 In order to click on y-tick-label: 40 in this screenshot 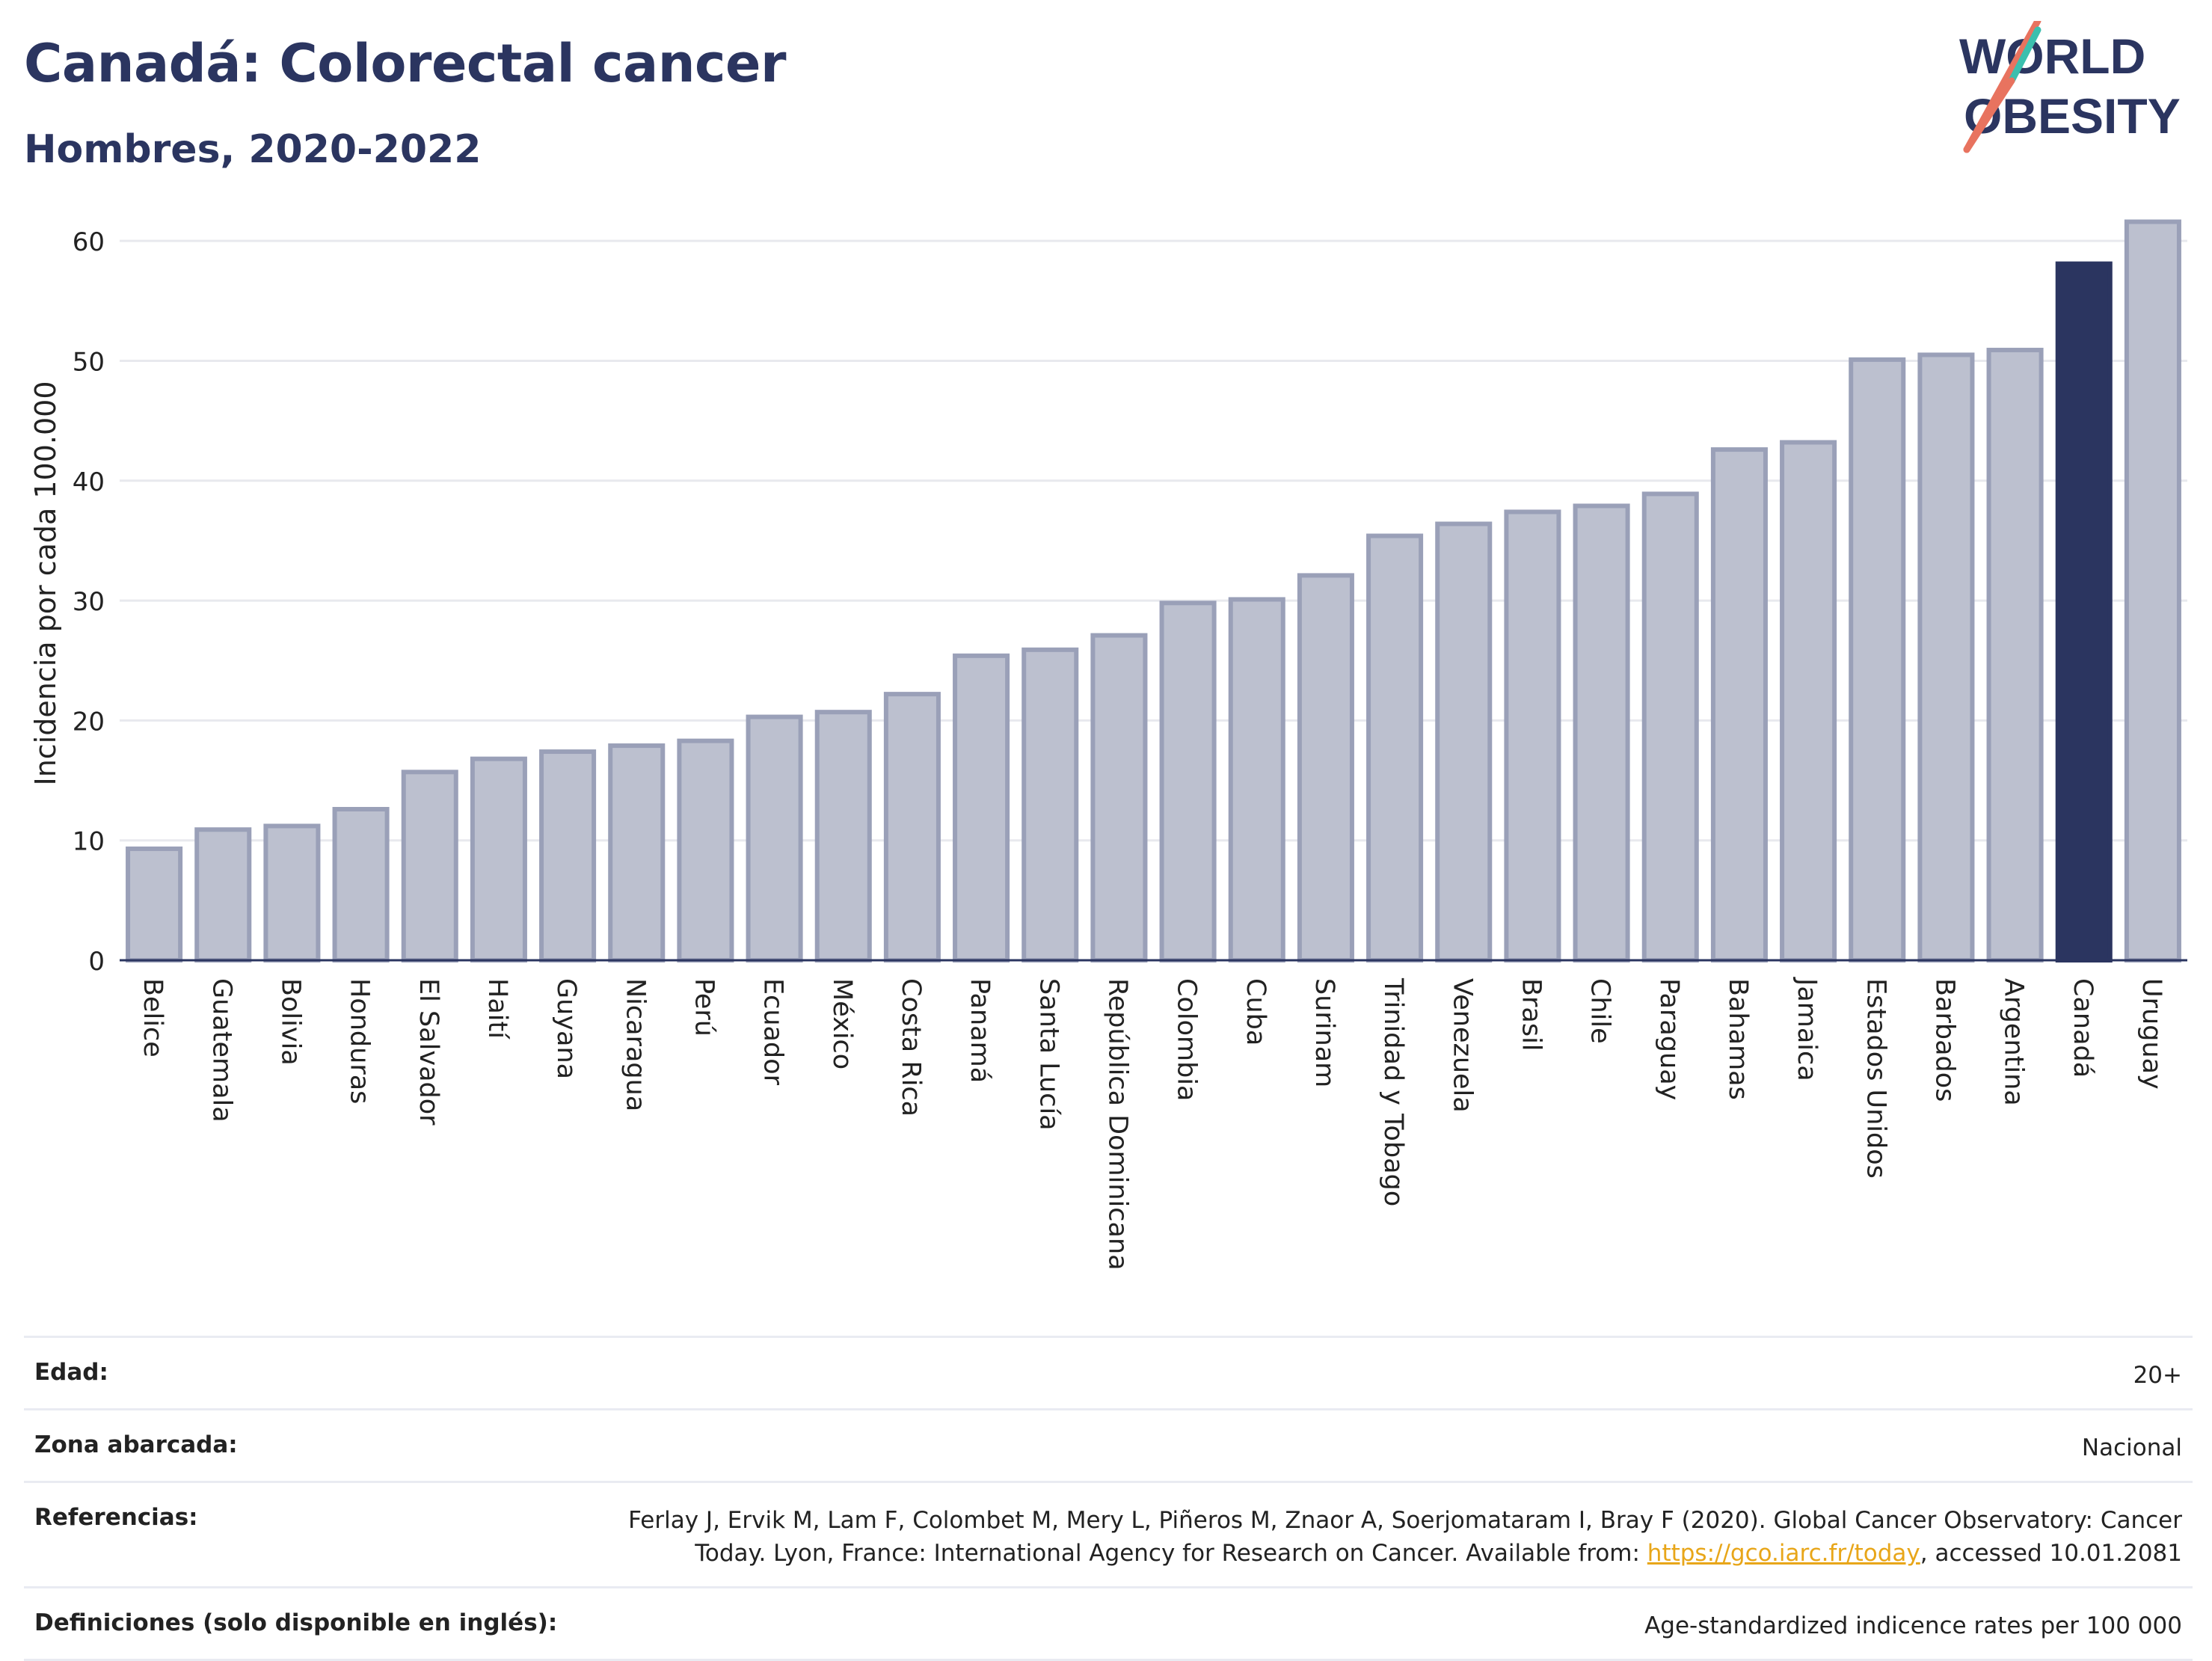, I will do `click(89, 482)`.